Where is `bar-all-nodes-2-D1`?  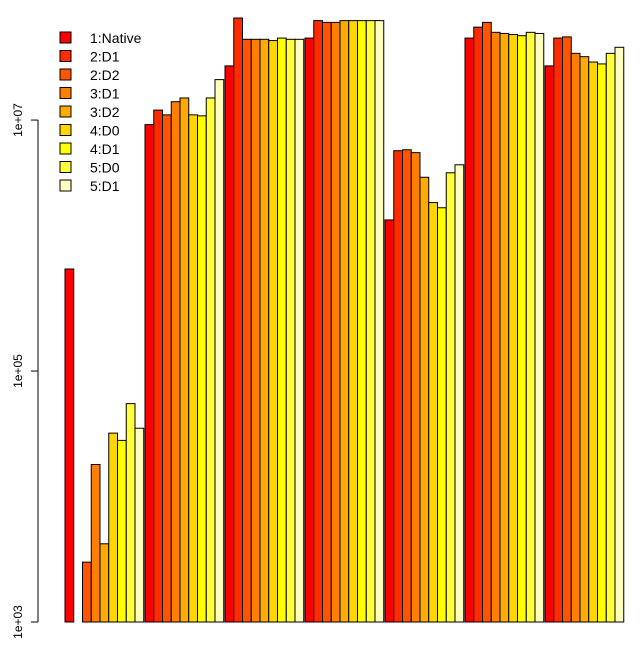
bar-all-nodes-2-D1 is located at coordinates (238, 320).